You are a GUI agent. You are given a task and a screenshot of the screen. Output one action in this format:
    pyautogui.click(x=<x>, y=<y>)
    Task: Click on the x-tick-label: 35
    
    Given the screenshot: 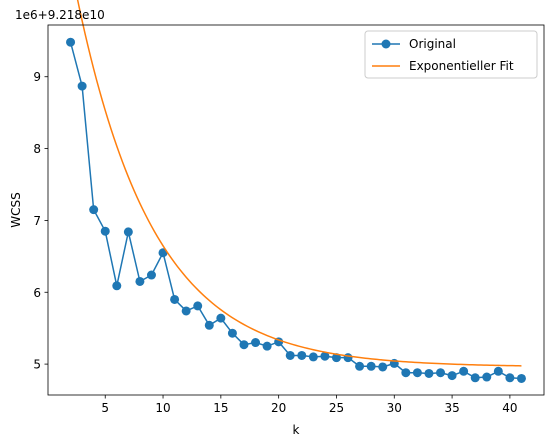 What is the action you would take?
    pyautogui.click(x=451, y=408)
    